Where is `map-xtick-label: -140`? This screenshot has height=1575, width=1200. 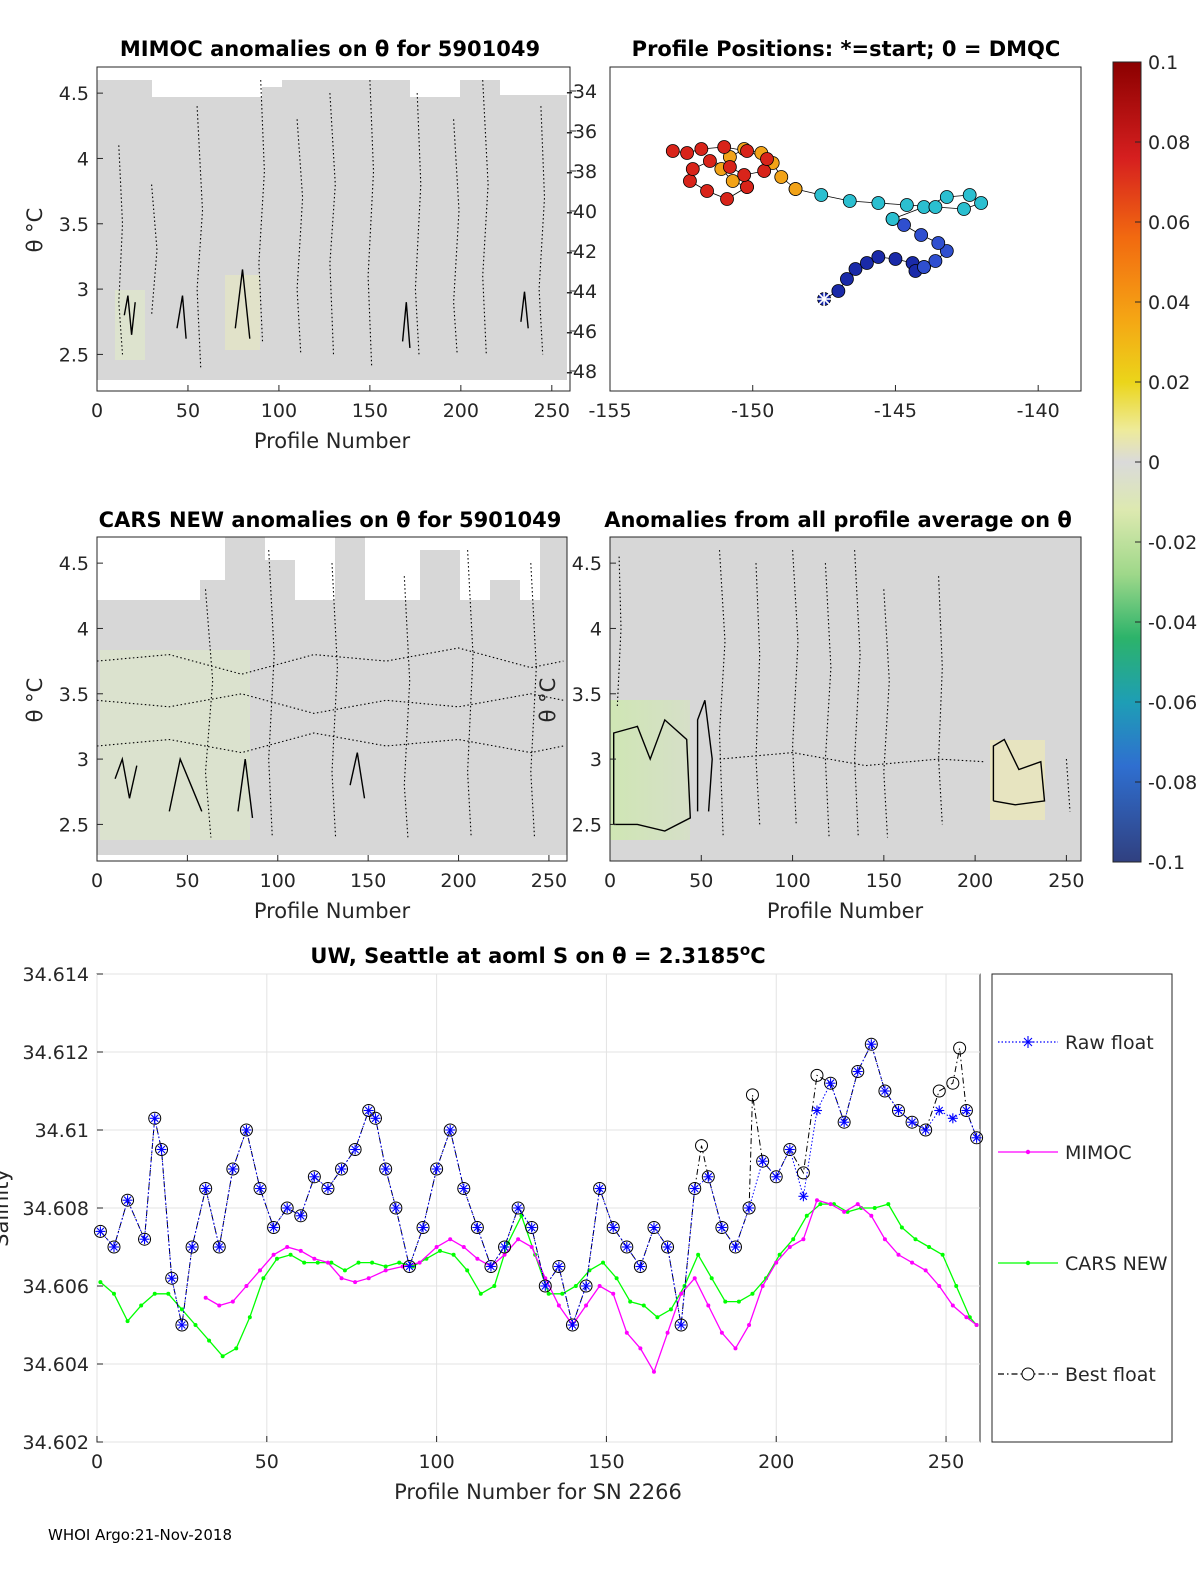 map-xtick-label: -140 is located at coordinates (1038, 411).